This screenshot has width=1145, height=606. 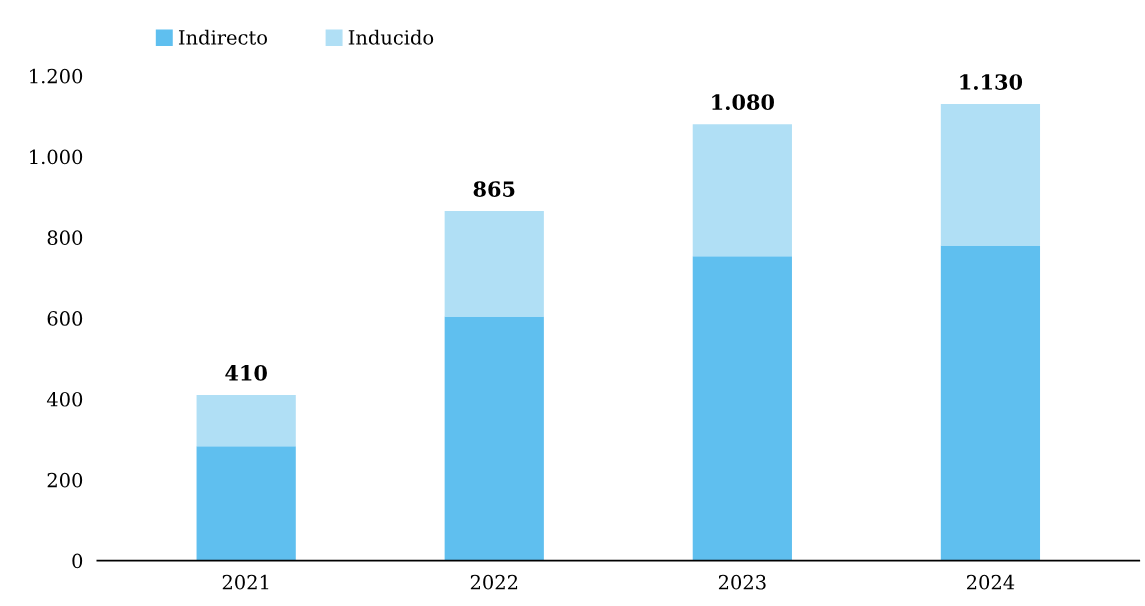 I want to click on y-tick-label: 200, so click(x=65, y=480).